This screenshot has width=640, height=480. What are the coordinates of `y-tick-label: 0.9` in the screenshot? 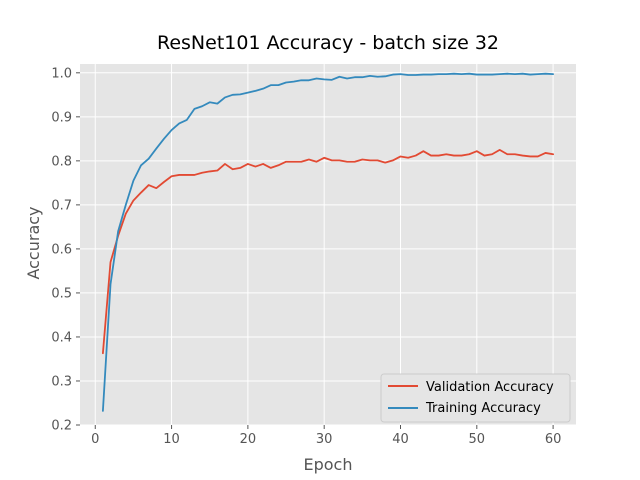 It's located at (61, 117).